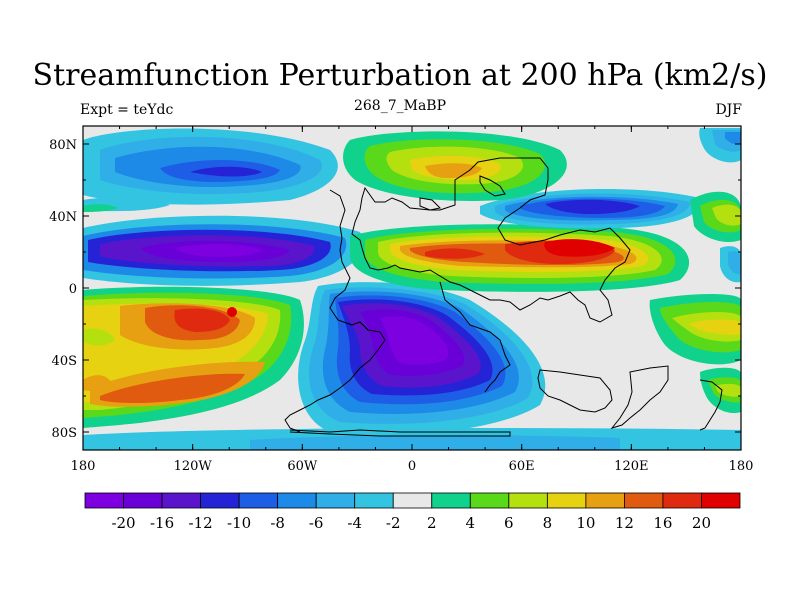  Describe the element at coordinates (701, 523) in the screenshot. I see `colorbar-label: 20` at that location.